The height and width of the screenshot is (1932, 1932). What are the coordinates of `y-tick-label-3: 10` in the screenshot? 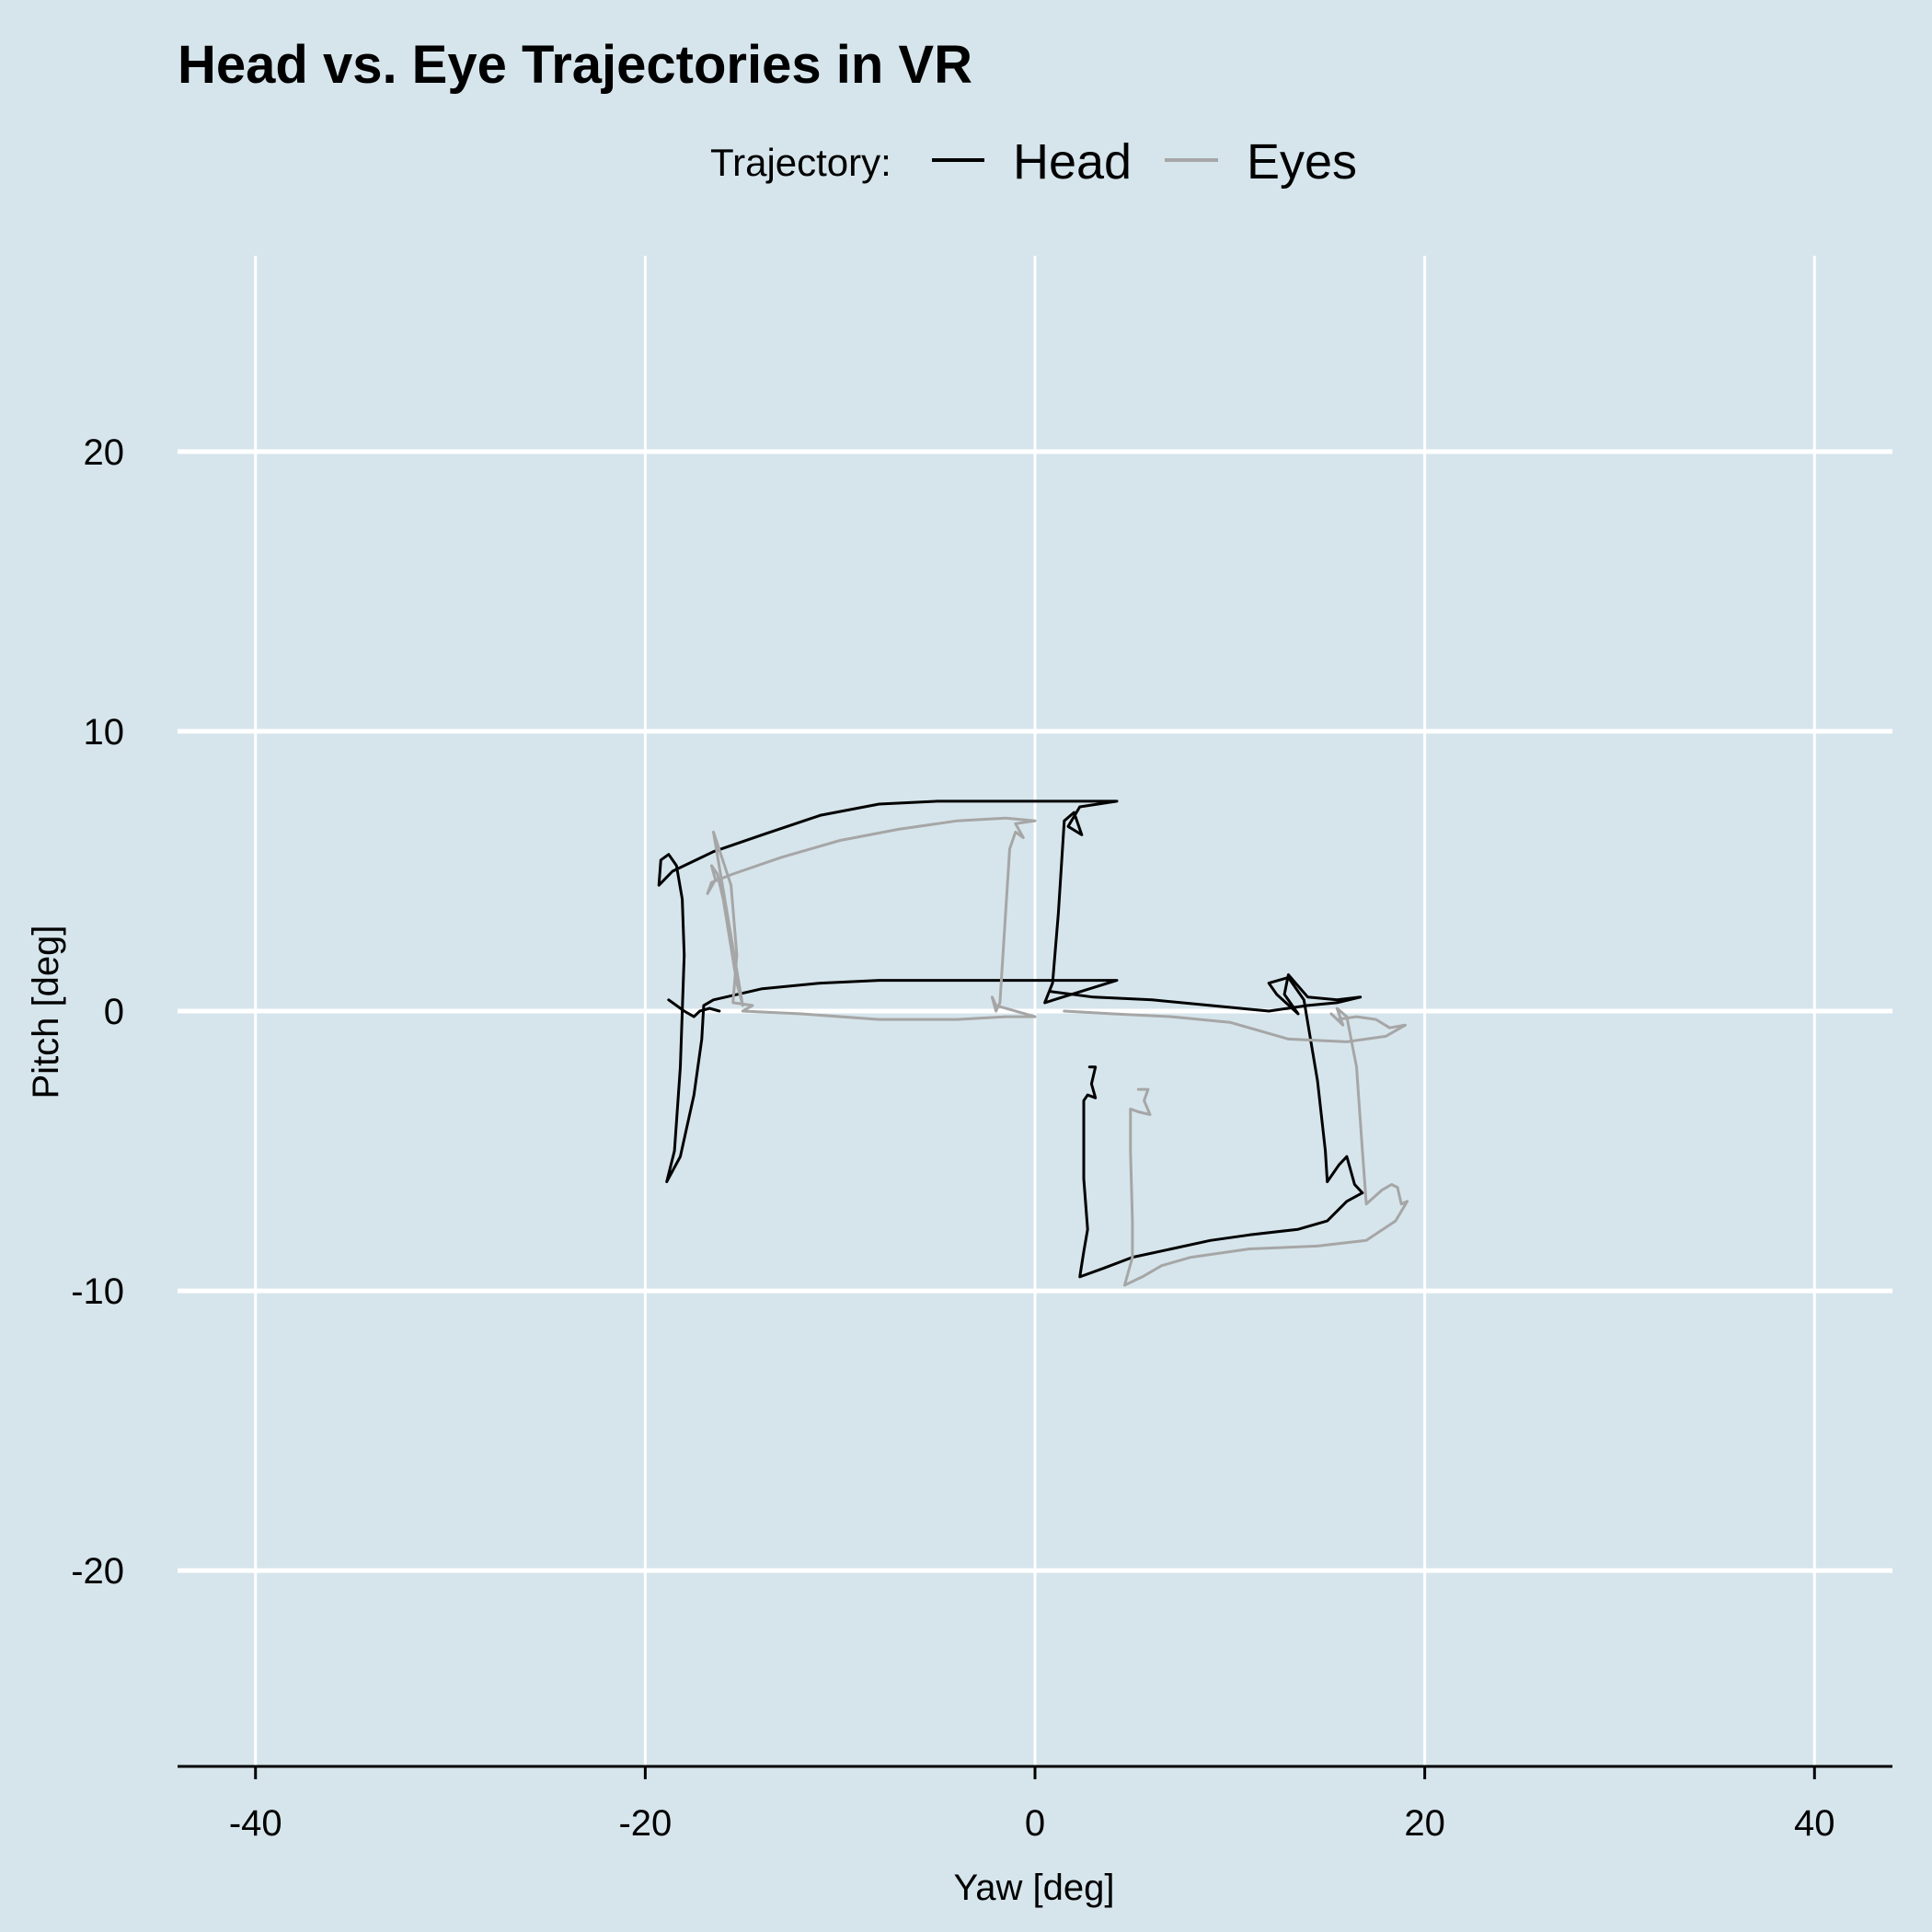 It's located at (104, 732).